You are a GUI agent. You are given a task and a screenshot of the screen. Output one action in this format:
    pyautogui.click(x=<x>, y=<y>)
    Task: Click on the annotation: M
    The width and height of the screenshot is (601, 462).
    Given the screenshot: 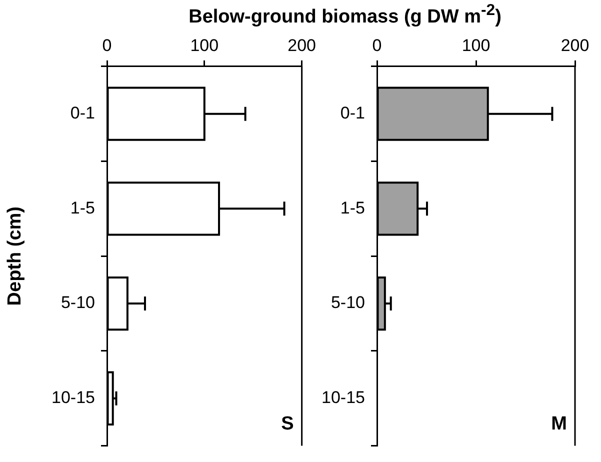 What is the action you would take?
    pyautogui.click(x=559, y=424)
    